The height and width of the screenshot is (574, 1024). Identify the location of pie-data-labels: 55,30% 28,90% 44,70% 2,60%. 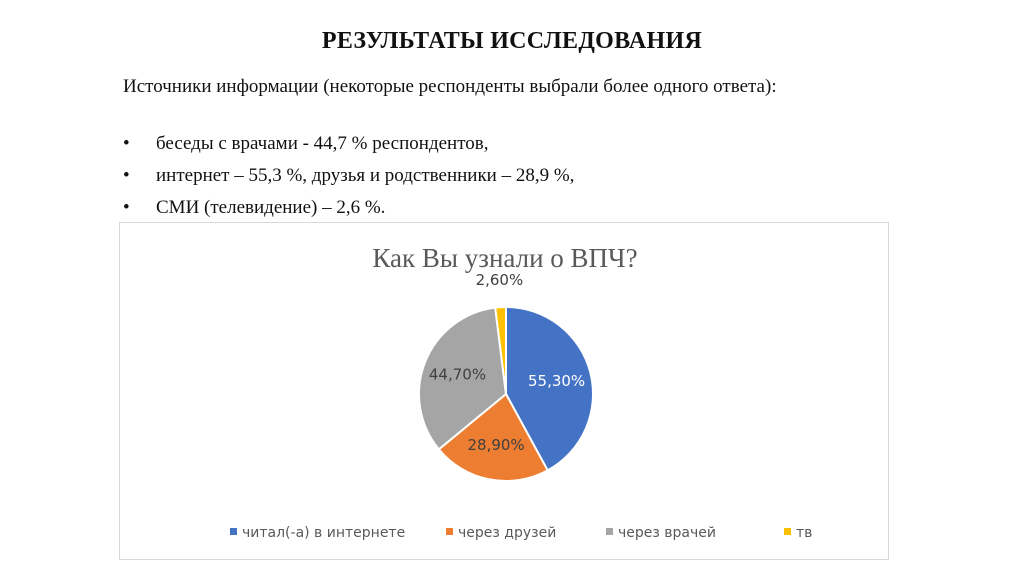
(507, 362).